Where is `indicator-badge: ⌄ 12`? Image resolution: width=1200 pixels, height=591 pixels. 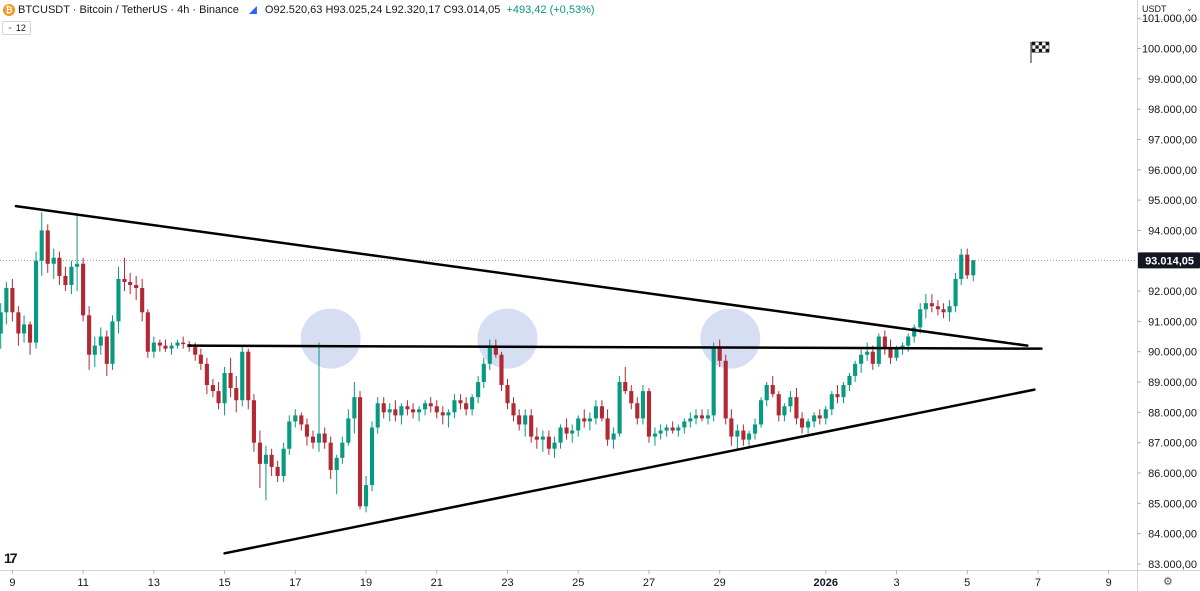
indicator-badge: ⌄ 12 is located at coordinates (16, 28).